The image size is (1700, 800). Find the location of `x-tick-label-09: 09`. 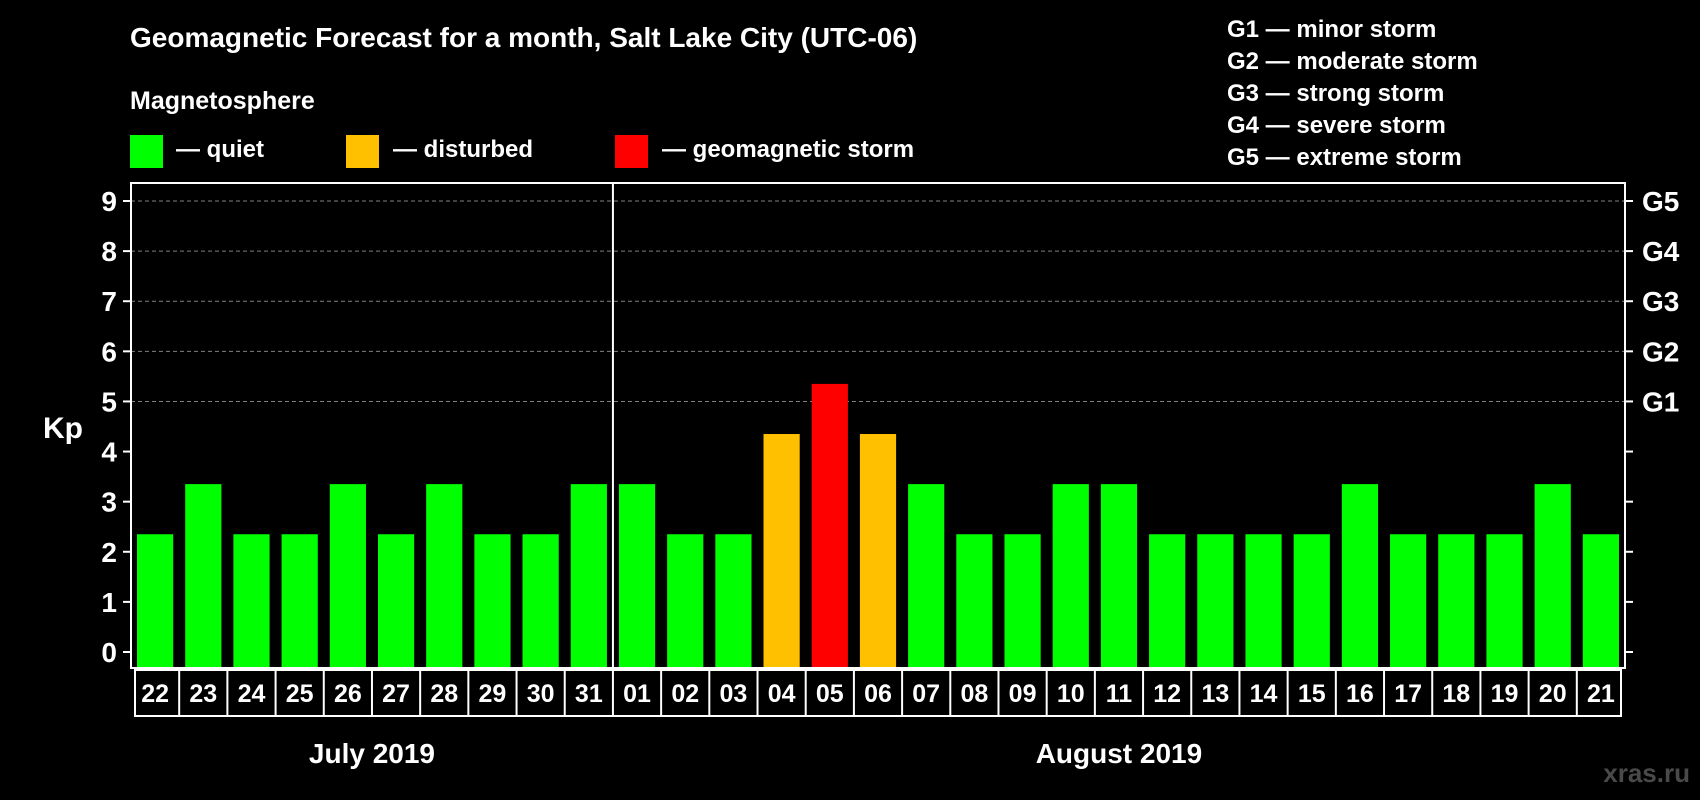

x-tick-label-09: 09 is located at coordinates (1023, 694).